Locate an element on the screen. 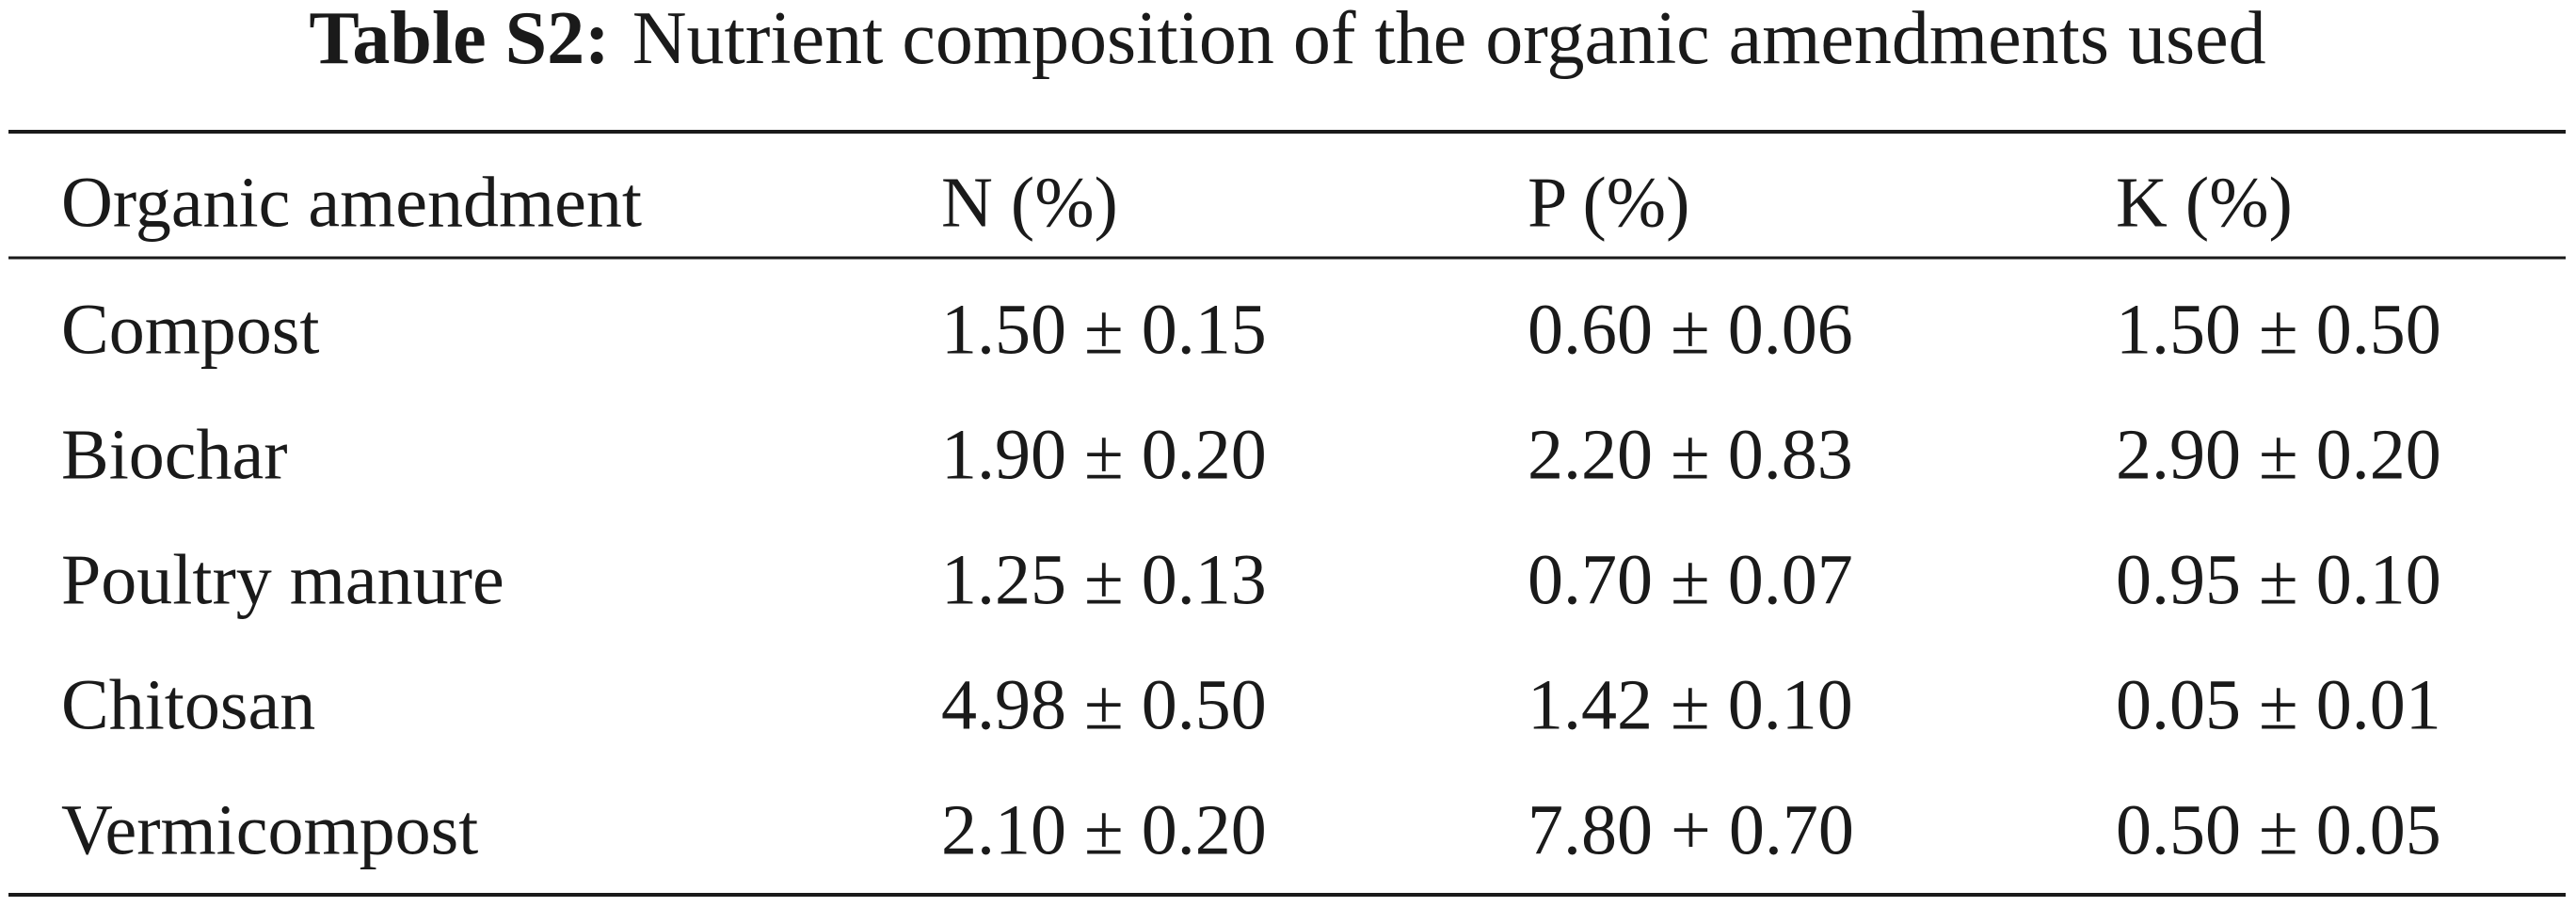 The height and width of the screenshot is (907, 2576). value-cell: 0.70 ± 0.07 is located at coordinates (1690, 579).